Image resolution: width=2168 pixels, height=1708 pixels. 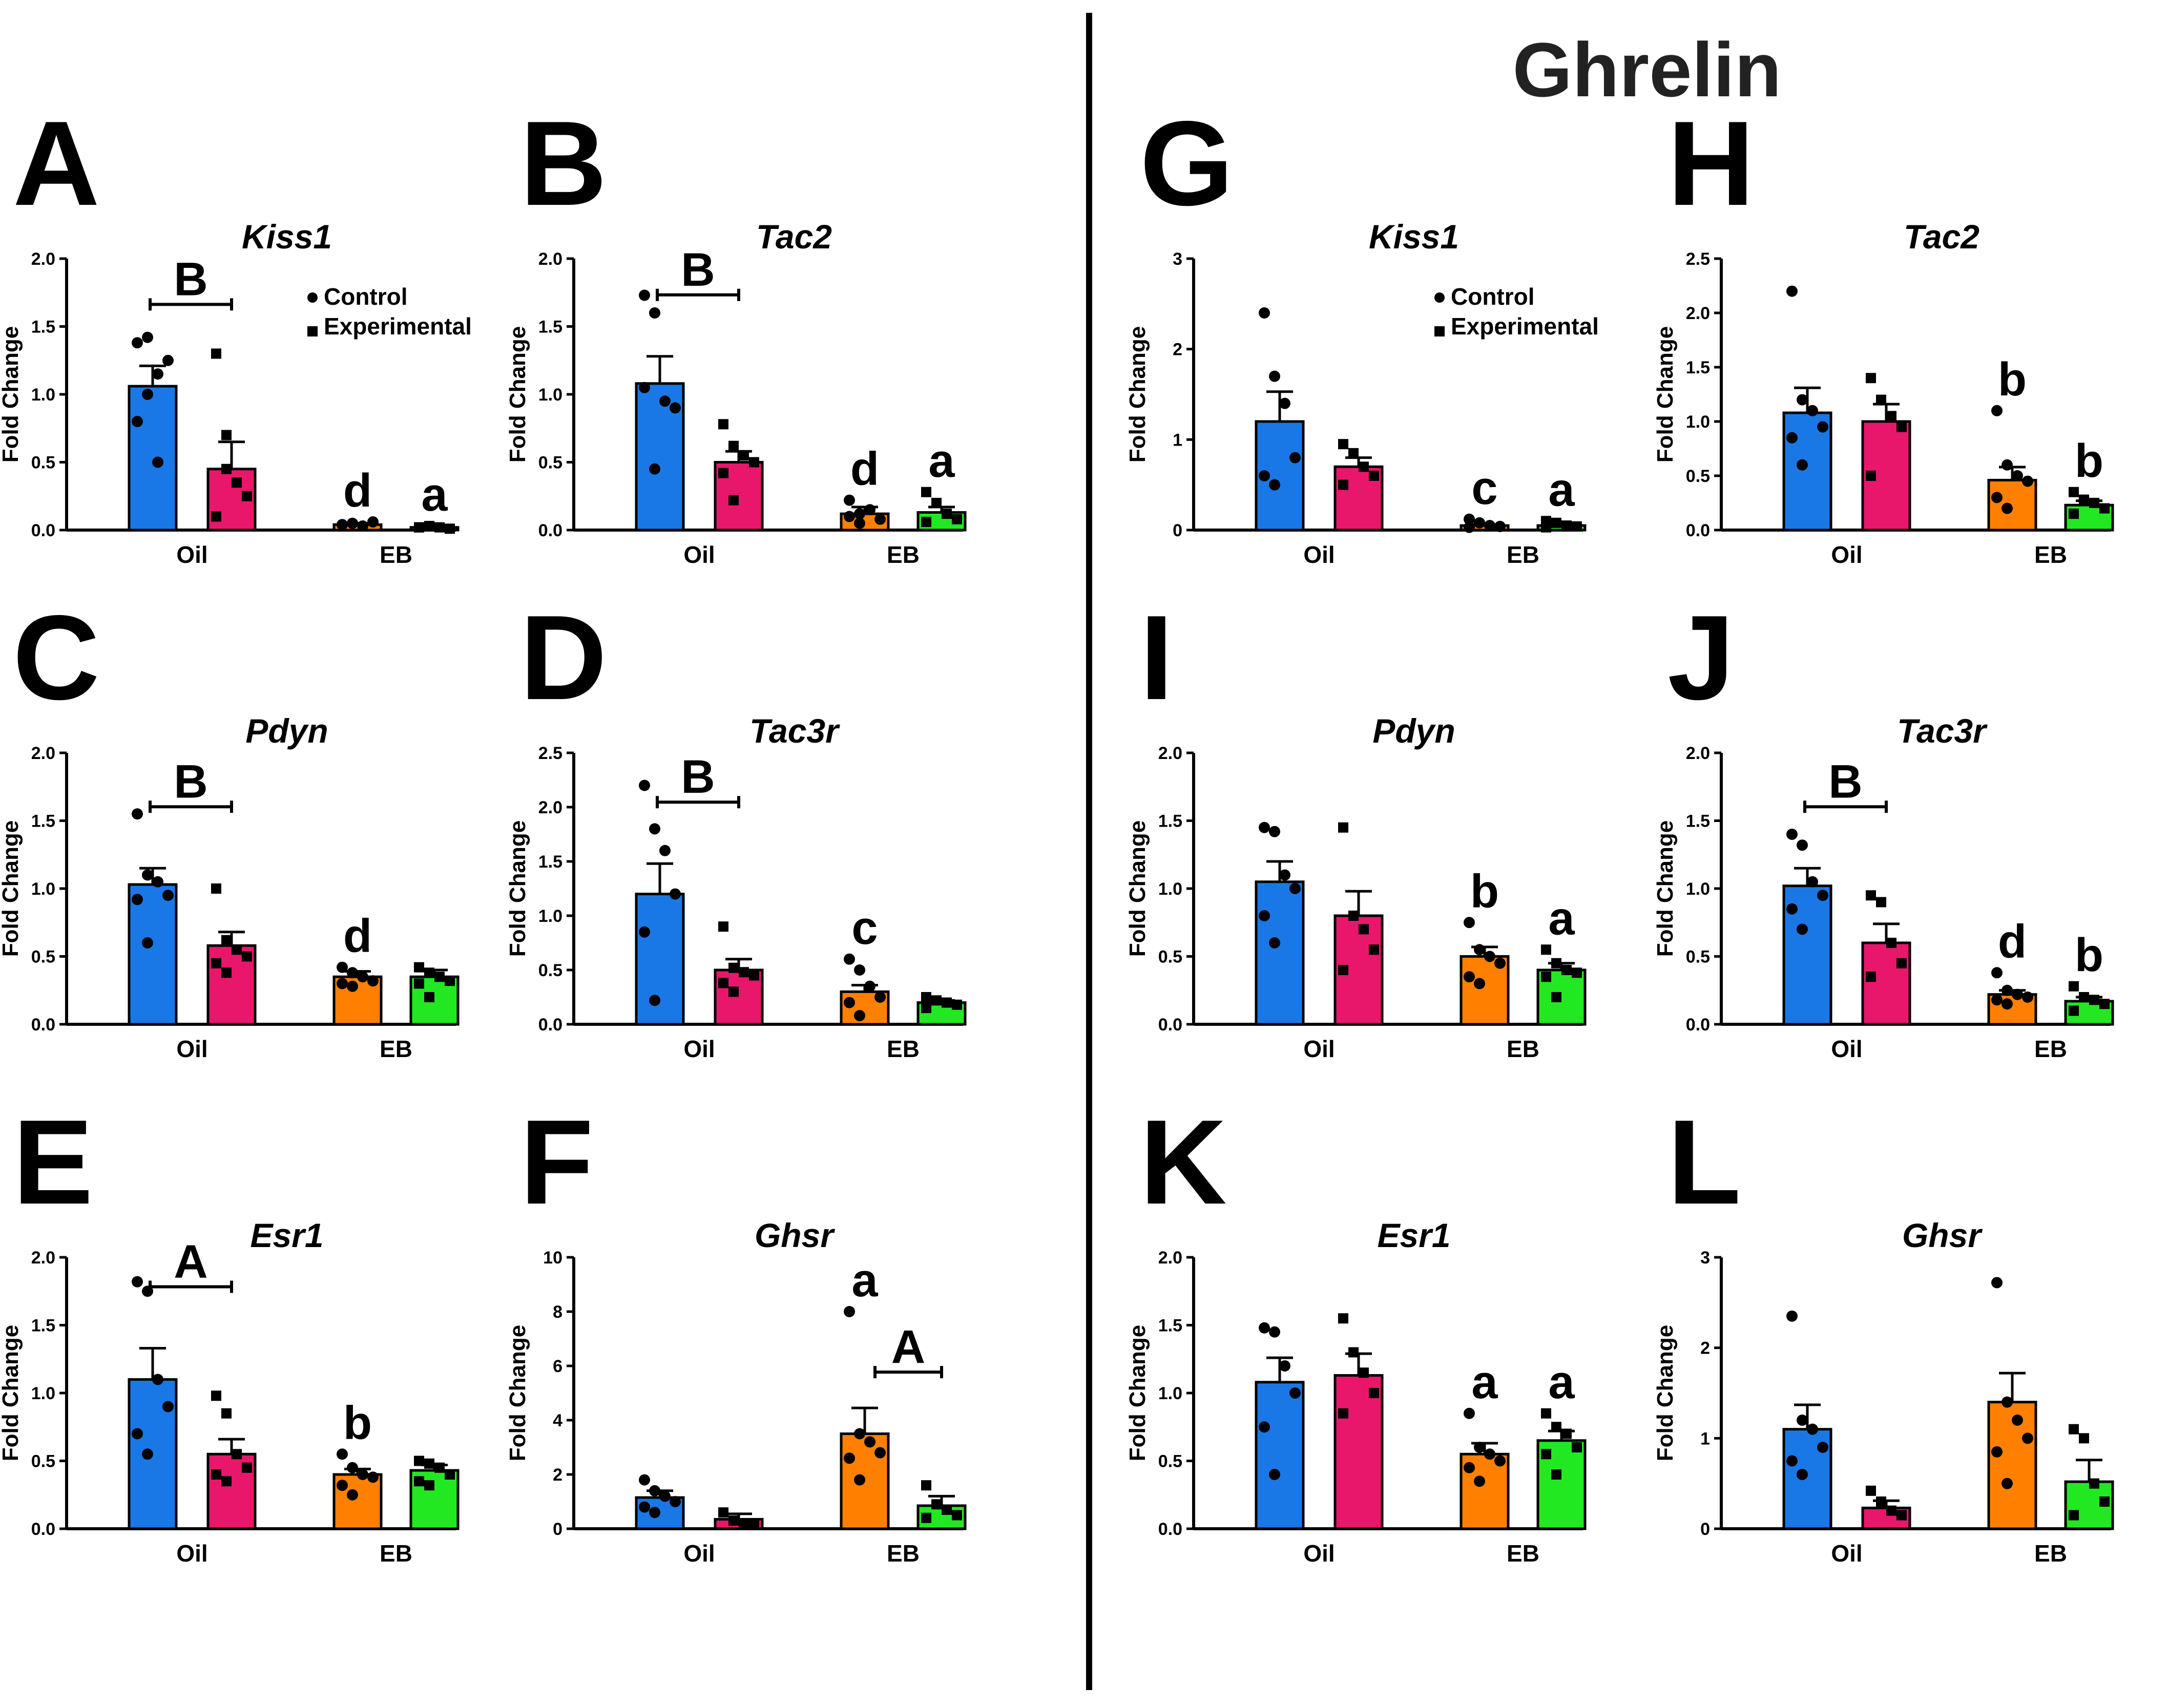 I want to click on panel-letter: D, so click(x=563, y=657).